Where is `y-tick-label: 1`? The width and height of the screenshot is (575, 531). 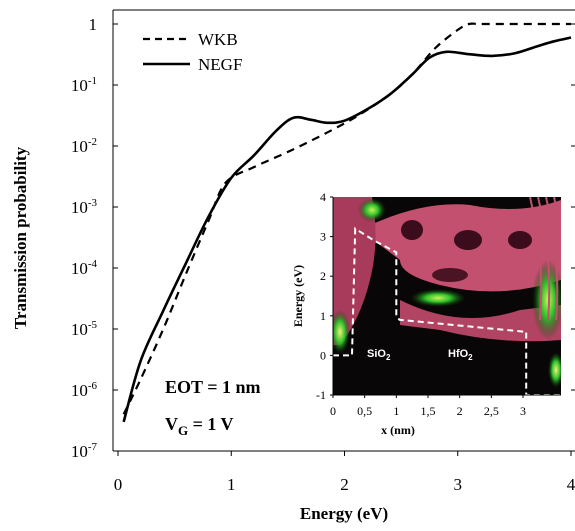 y-tick-label: 1 is located at coordinates (93, 24).